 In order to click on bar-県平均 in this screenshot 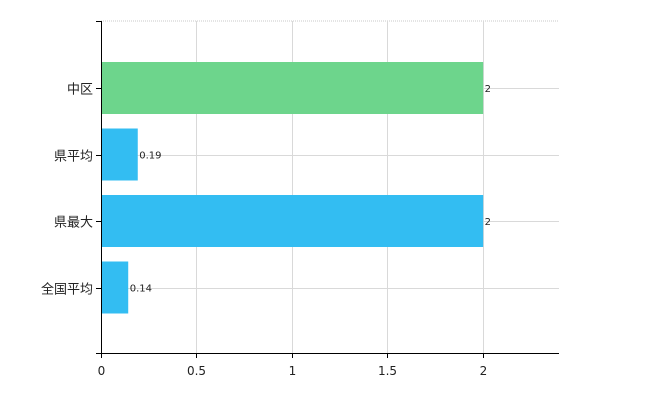, I will do `click(119, 154)`.